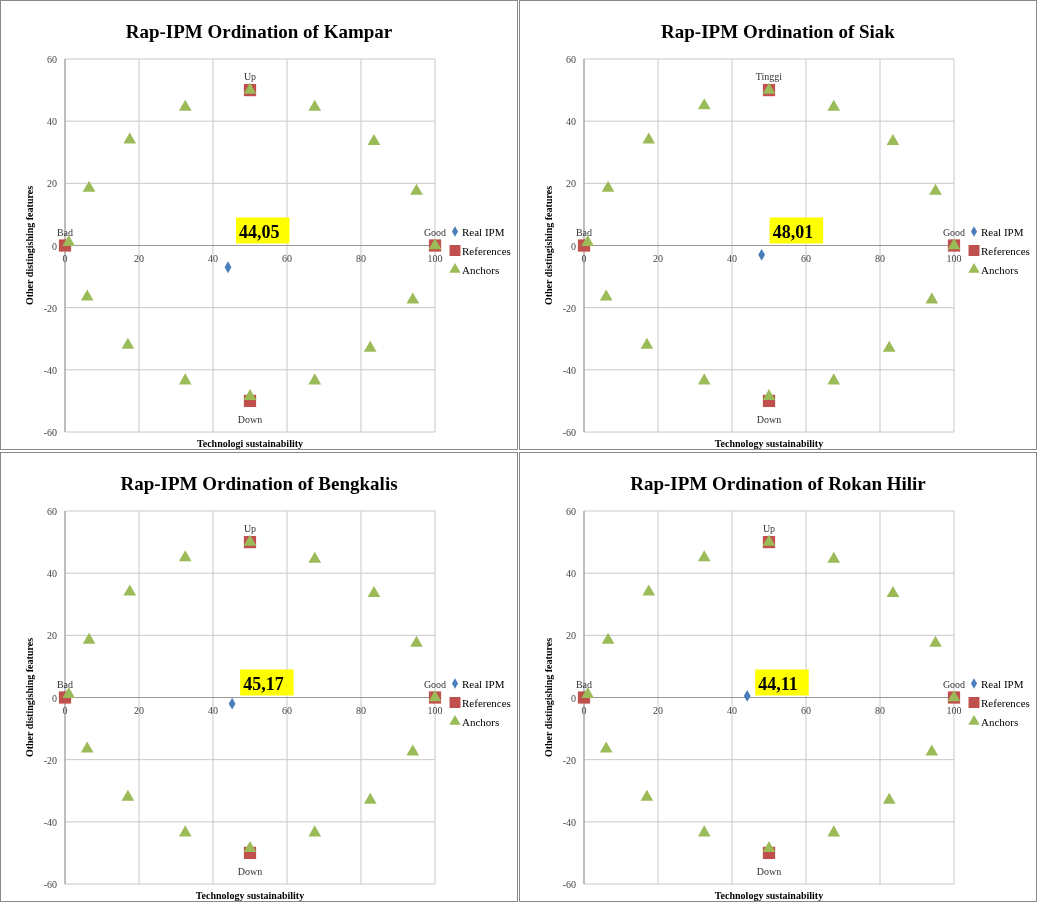 This screenshot has width=1037, height=902. What do you see at coordinates (778, 31) in the screenshot?
I see `chart-title: Rap-IPM Ordination of Siak` at bounding box center [778, 31].